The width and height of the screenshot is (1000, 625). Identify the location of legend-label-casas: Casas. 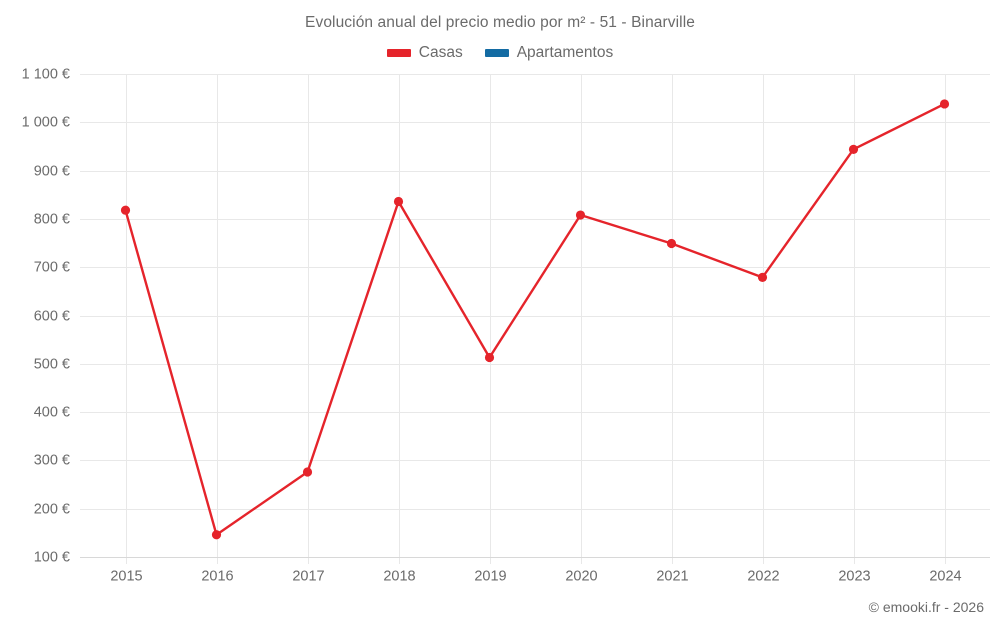
(440, 52).